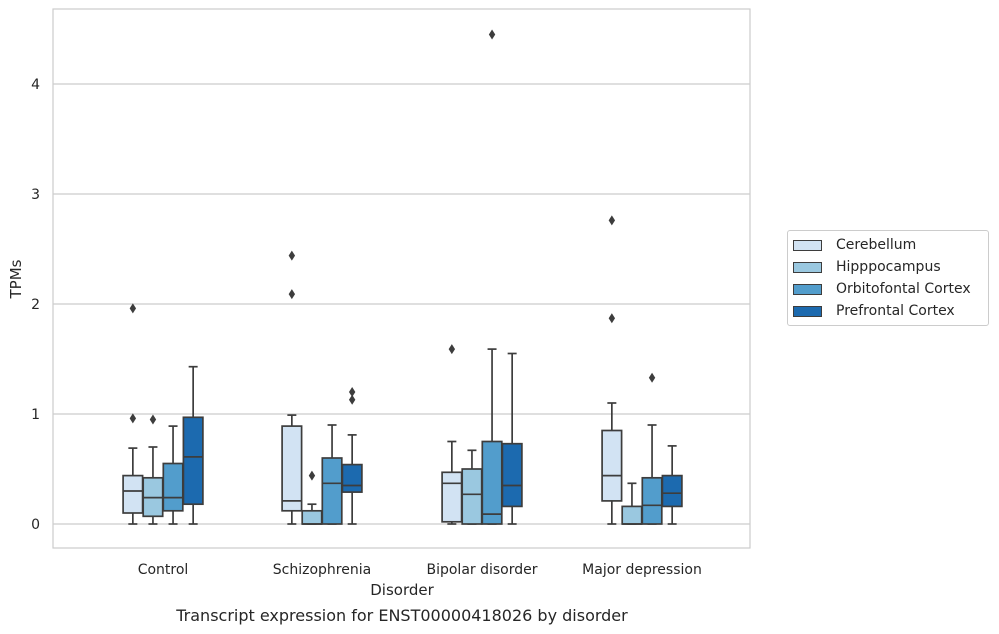 This screenshot has height=634, width=999. Describe the element at coordinates (35, 415) in the screenshot. I see `y-tick-label: 1` at that location.